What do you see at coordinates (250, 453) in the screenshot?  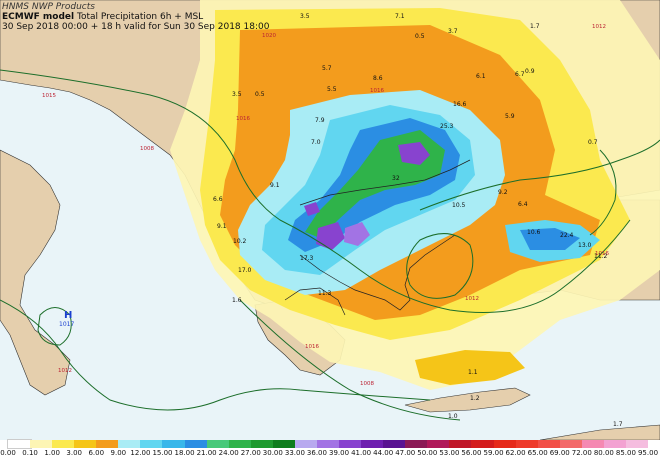 I see `colorbar-tick-label: 27.00` at bounding box center [250, 453].